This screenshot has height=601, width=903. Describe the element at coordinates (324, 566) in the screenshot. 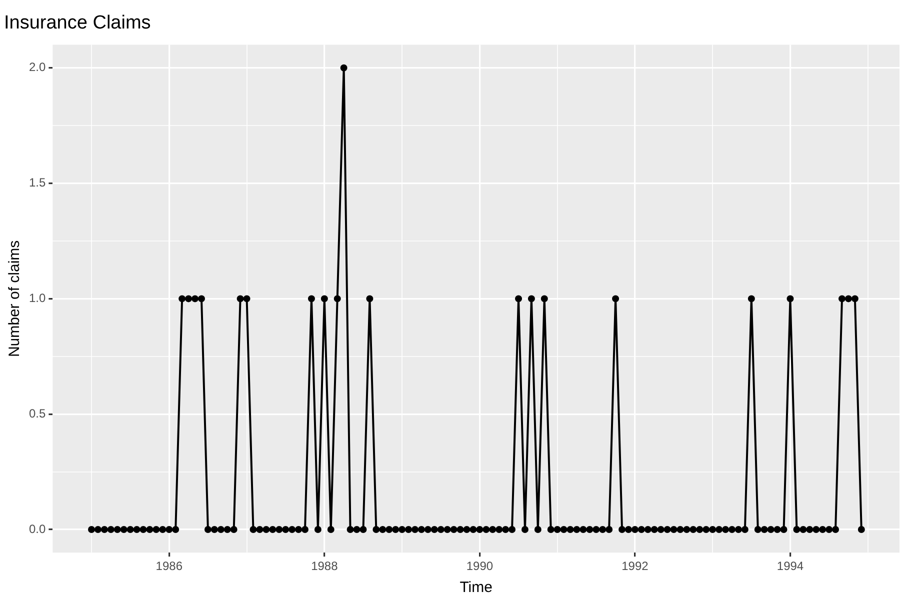

I see `x-tick-label: 1988` at that location.